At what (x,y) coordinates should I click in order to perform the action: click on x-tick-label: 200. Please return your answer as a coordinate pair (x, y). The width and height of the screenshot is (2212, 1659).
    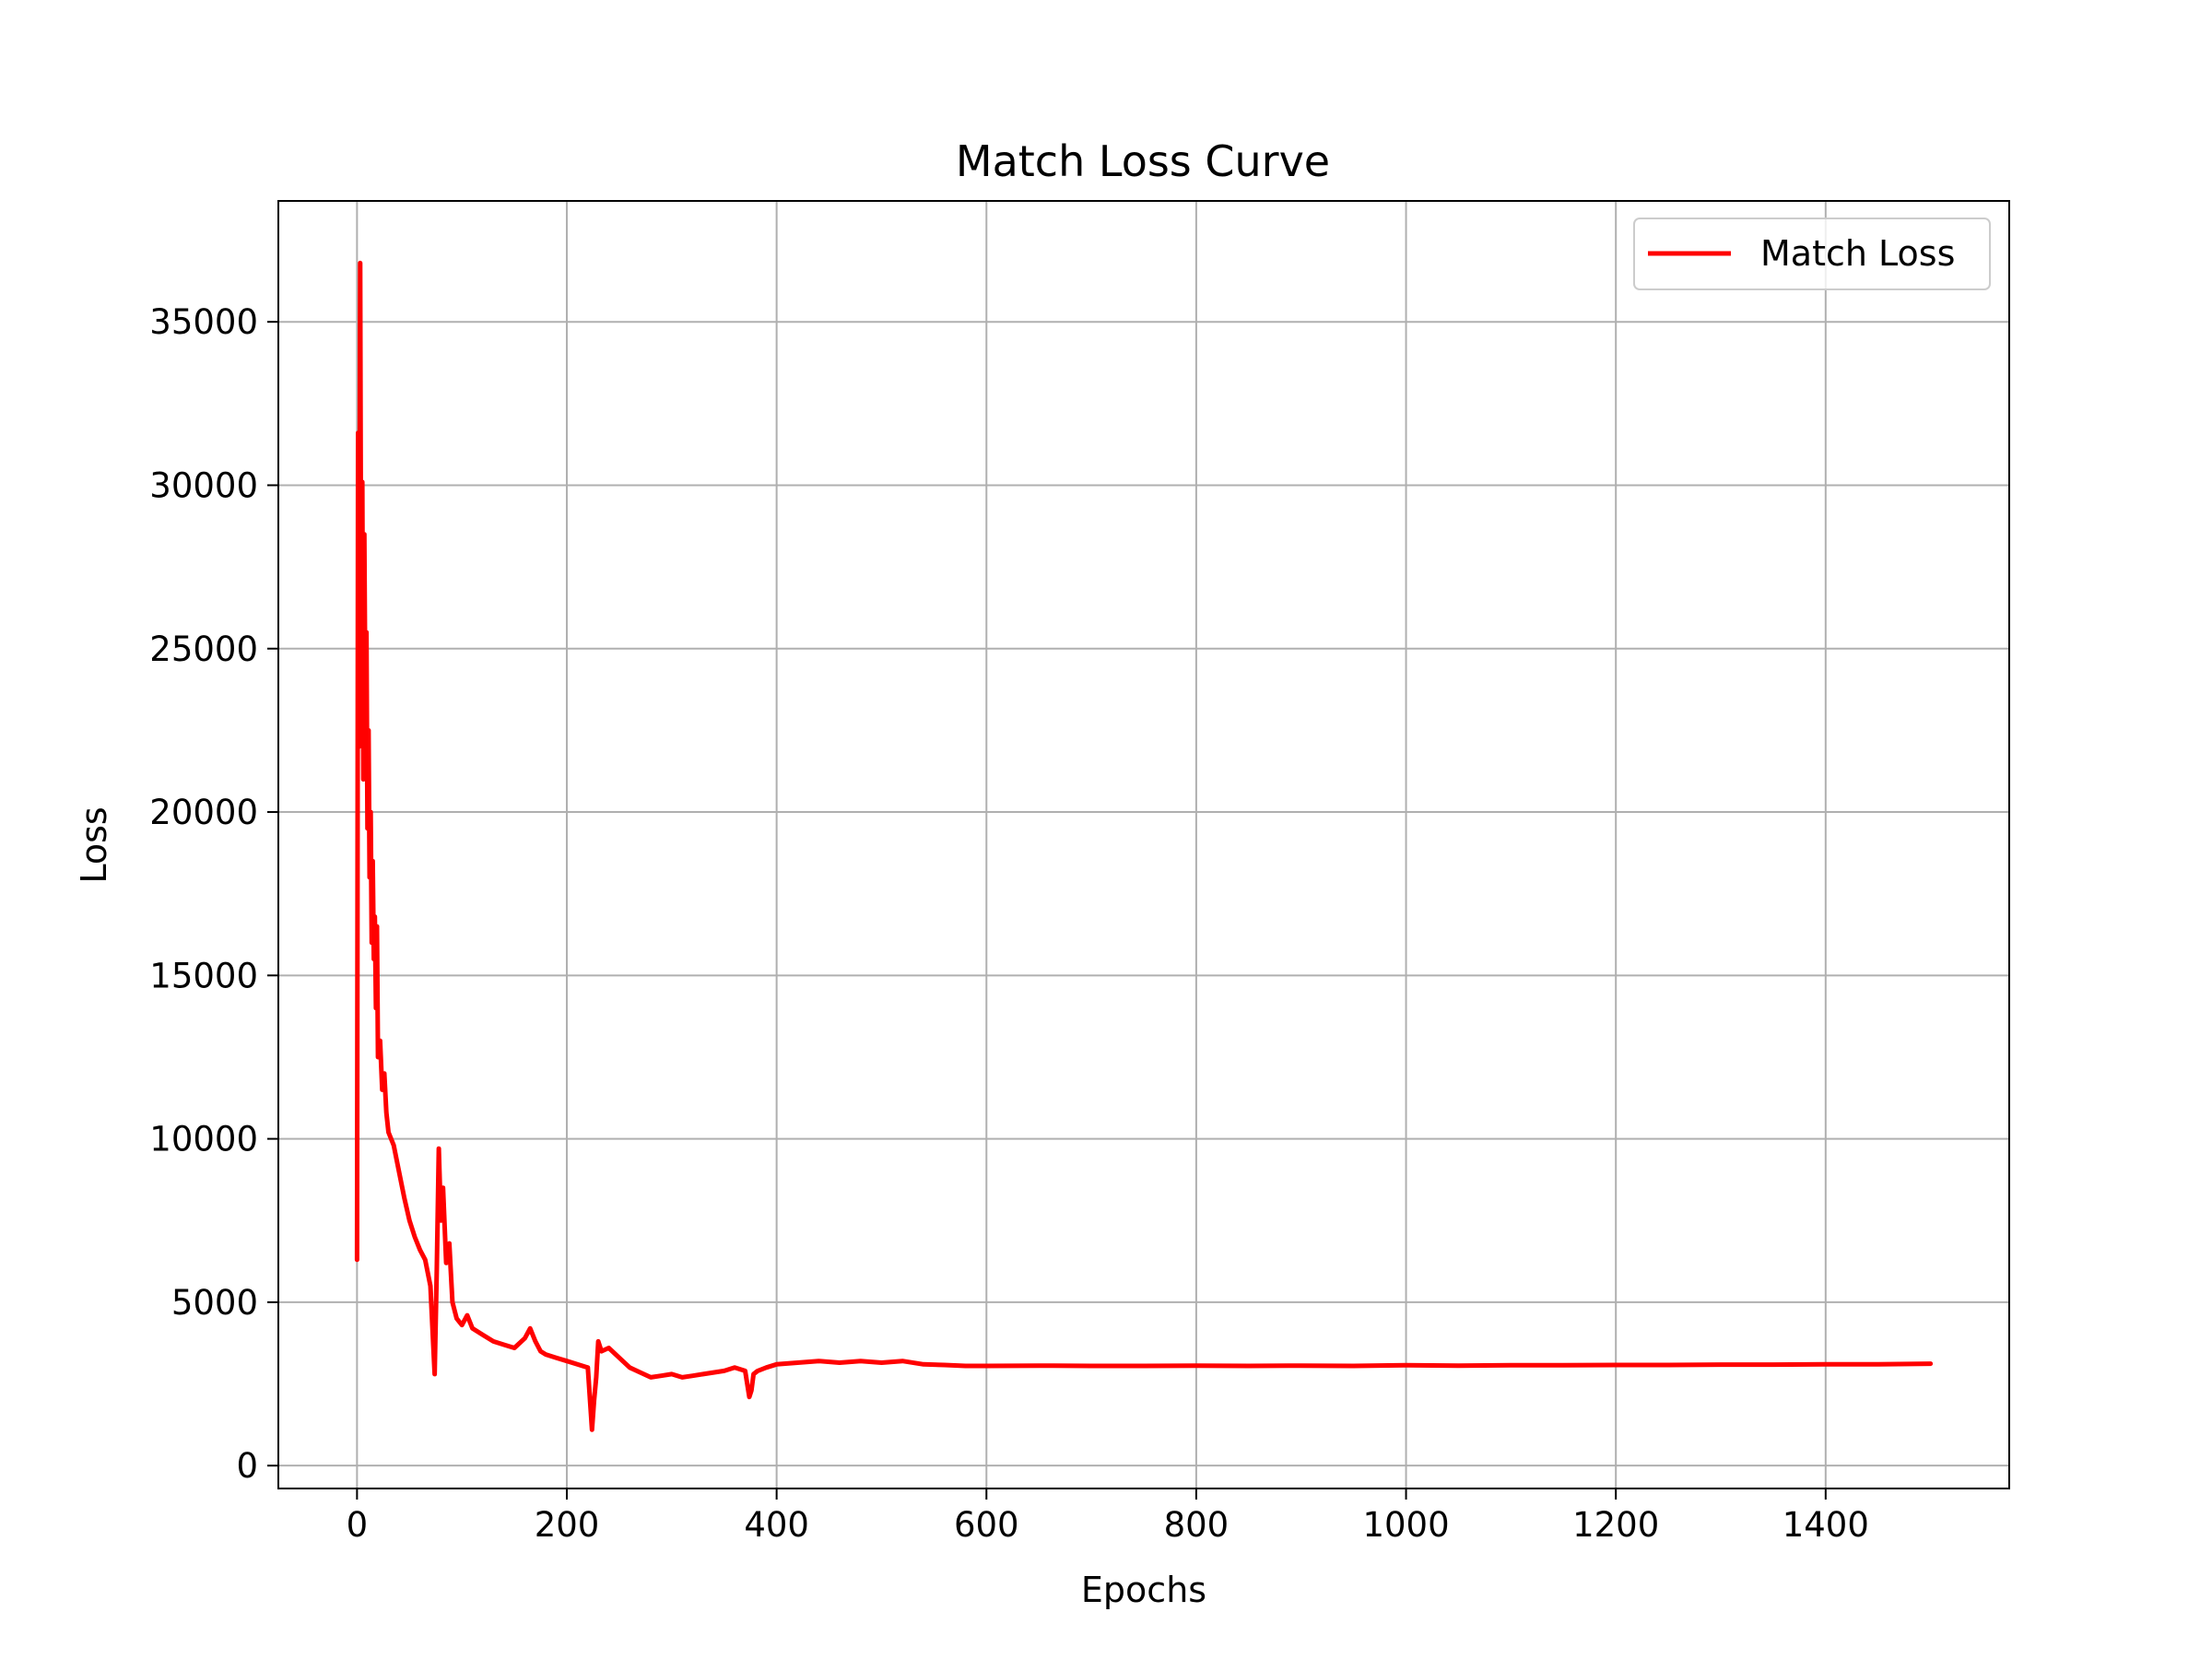
    Looking at the image, I should click on (567, 1525).